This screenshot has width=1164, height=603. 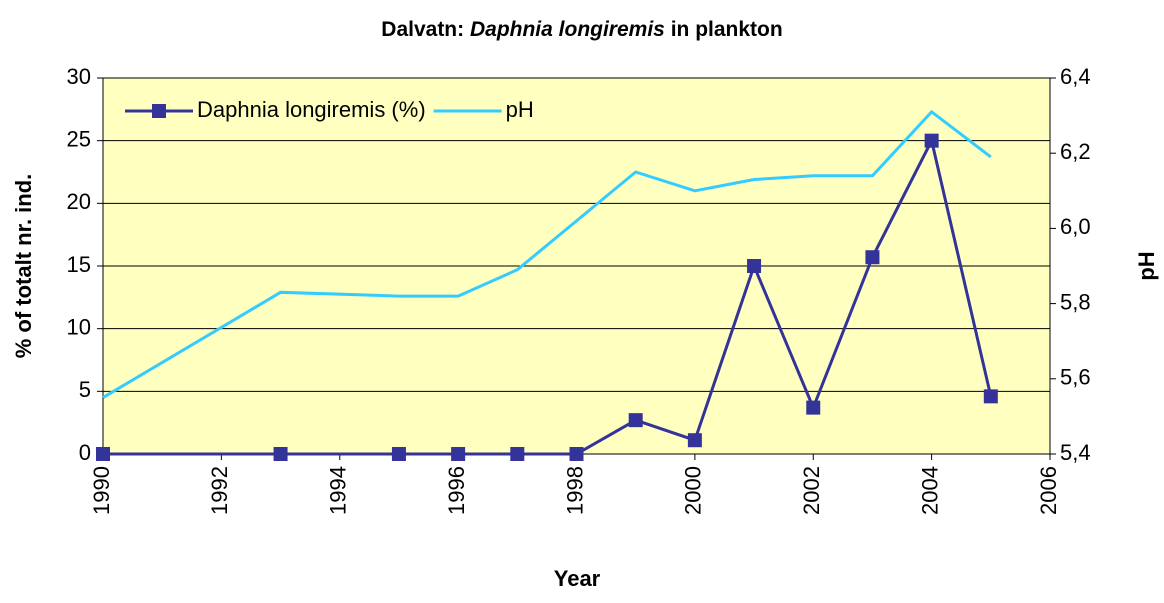 I want to click on legend-label: Daphnia longiremis (%), so click(x=311, y=109).